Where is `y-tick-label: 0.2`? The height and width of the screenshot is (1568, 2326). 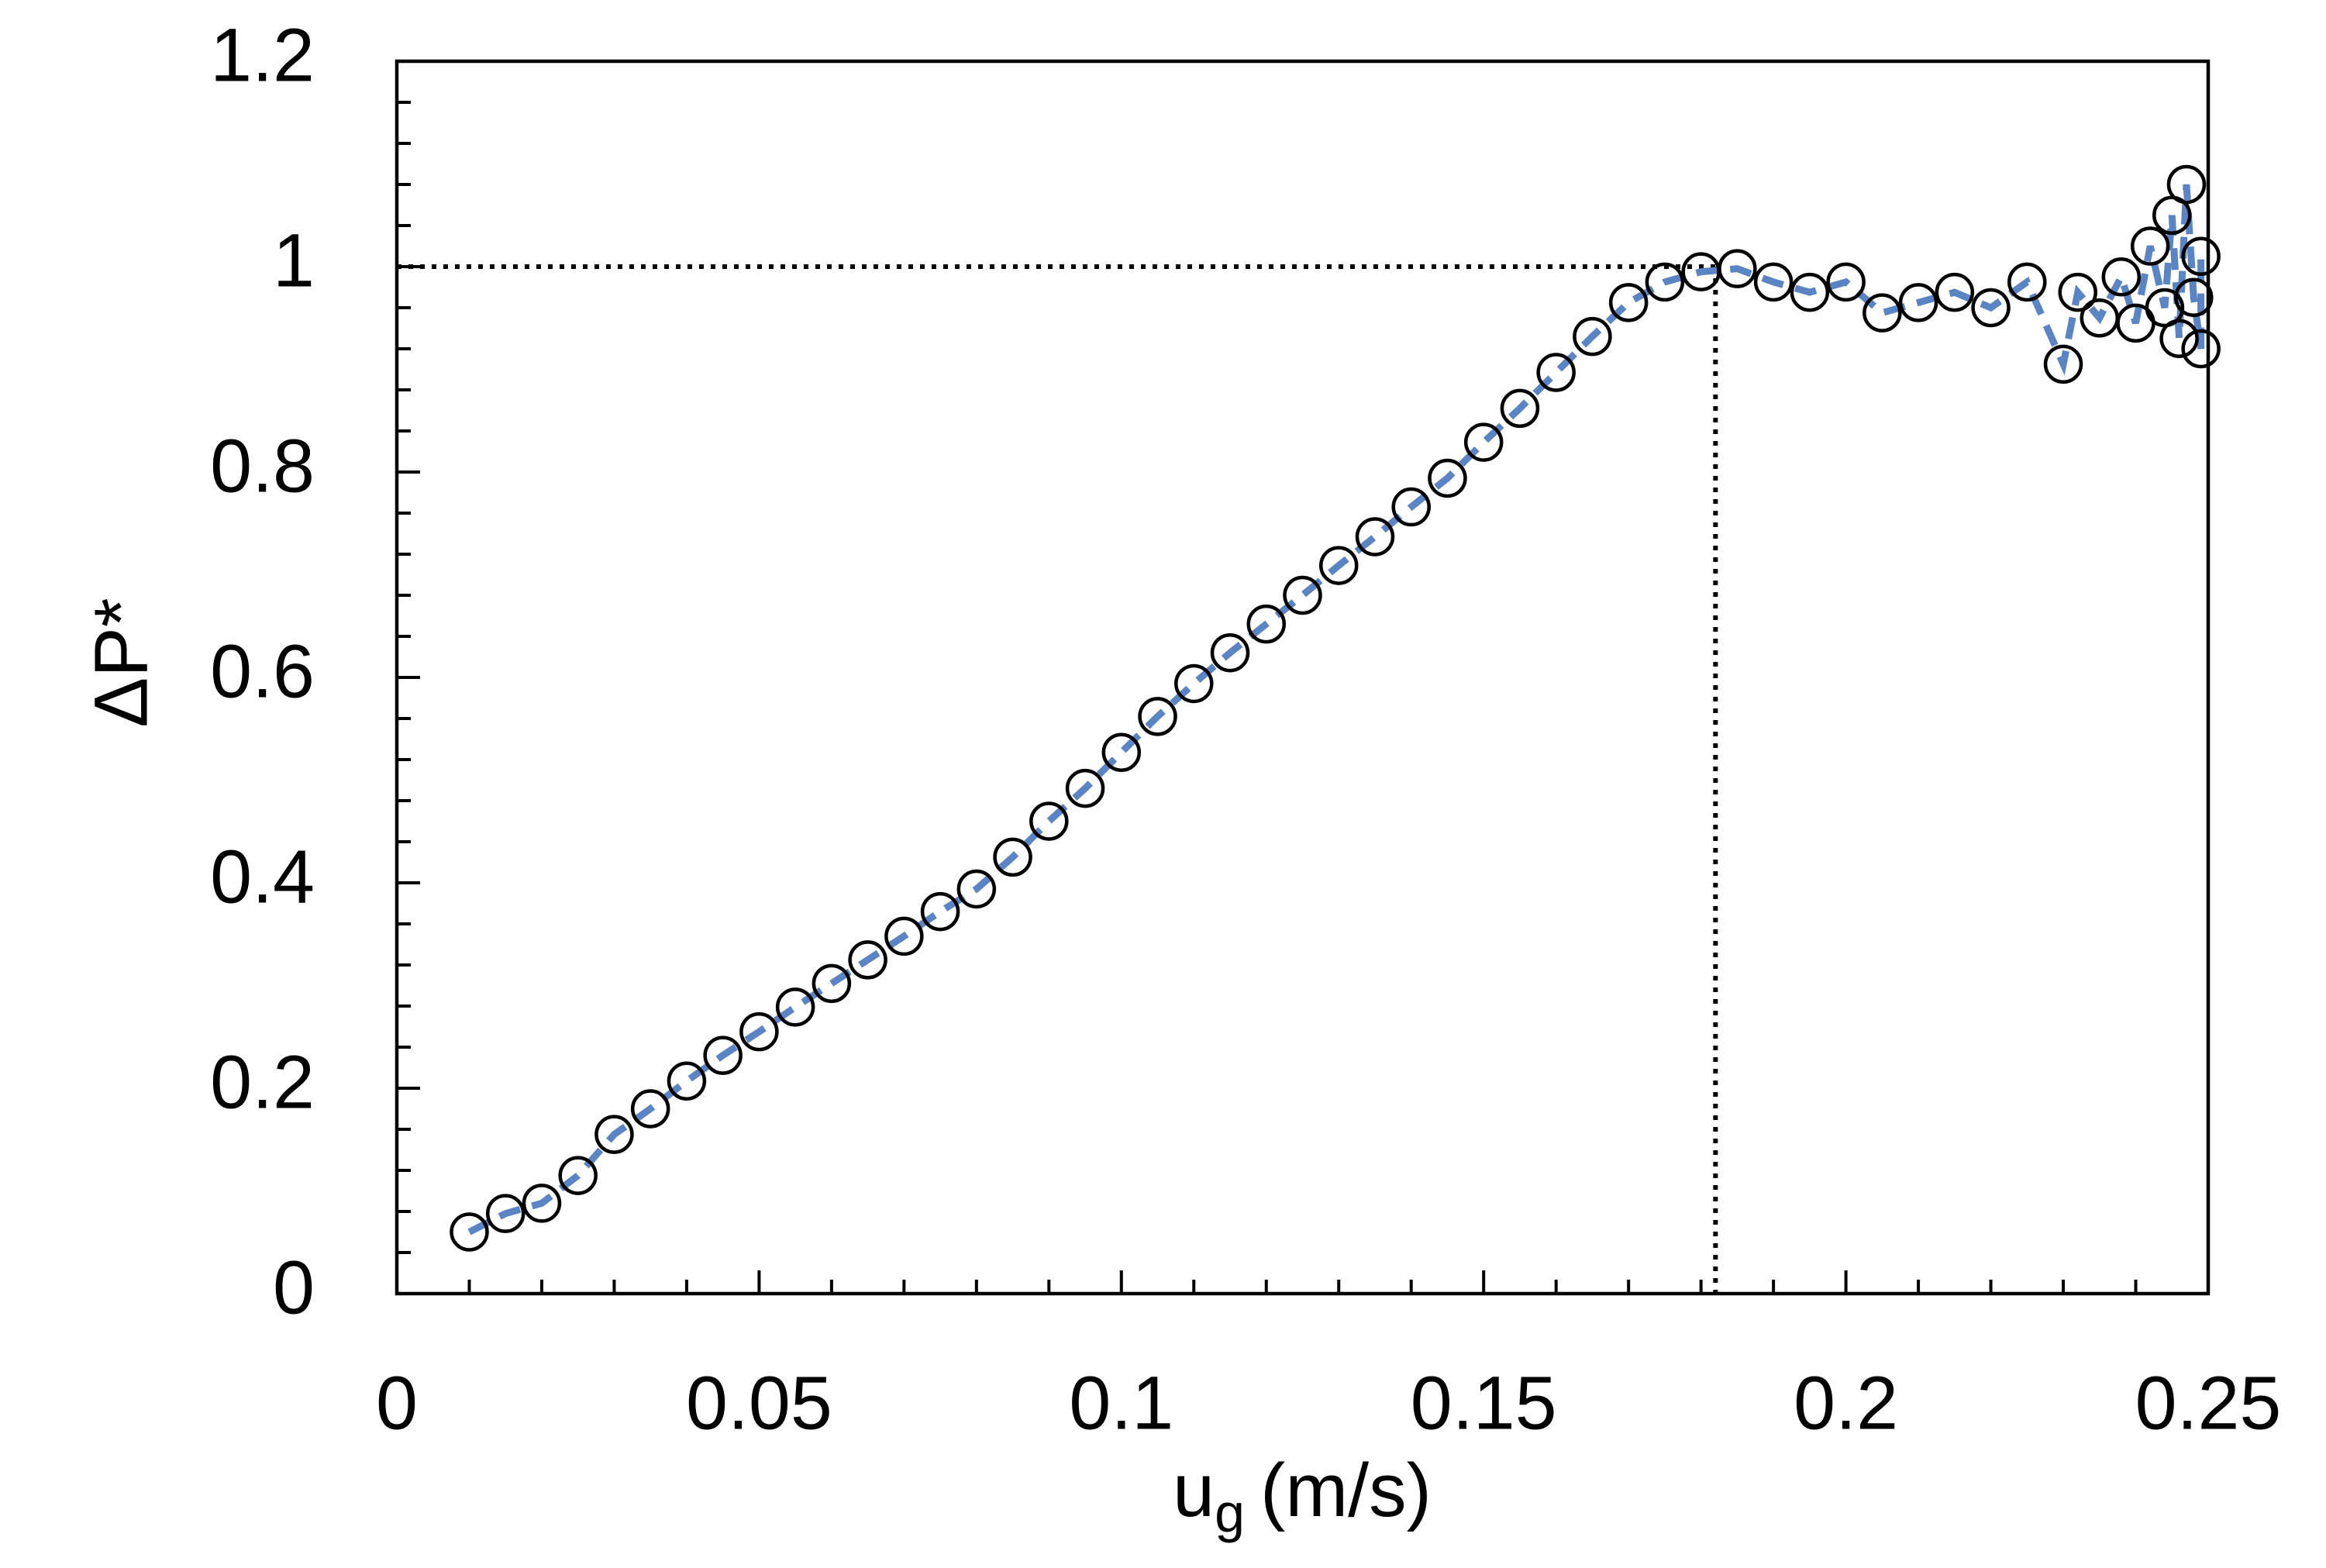 y-tick-label: 0.2 is located at coordinates (262, 1082).